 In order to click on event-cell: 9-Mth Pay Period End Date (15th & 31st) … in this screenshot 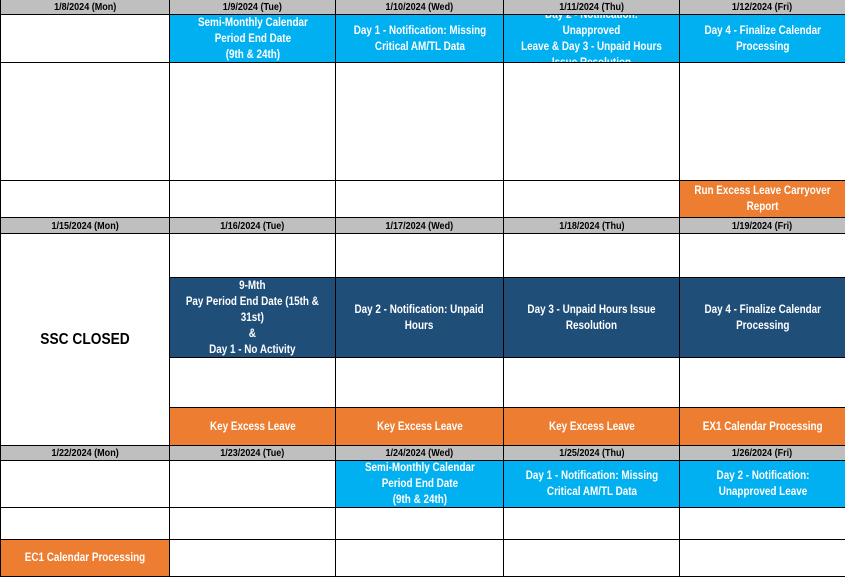, I will do `click(253, 318)`.